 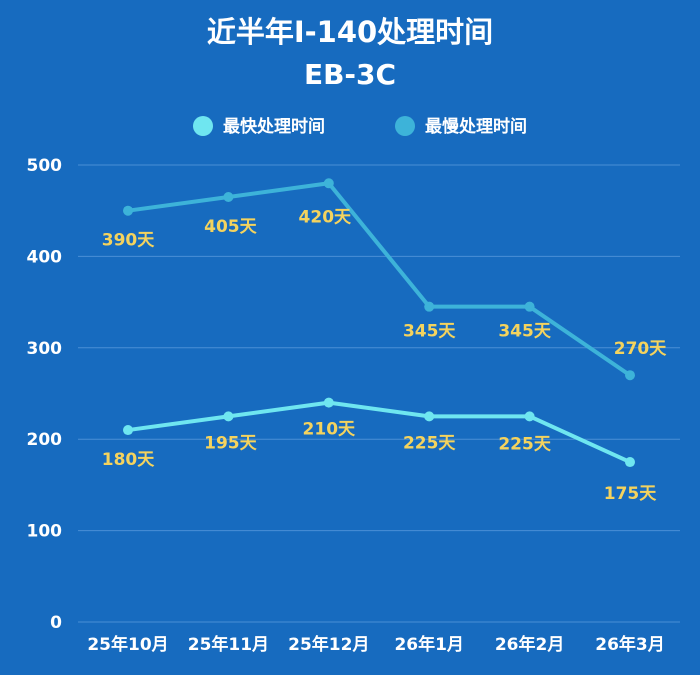 I want to click on legend-label: 最快处理时间, so click(x=274, y=126).